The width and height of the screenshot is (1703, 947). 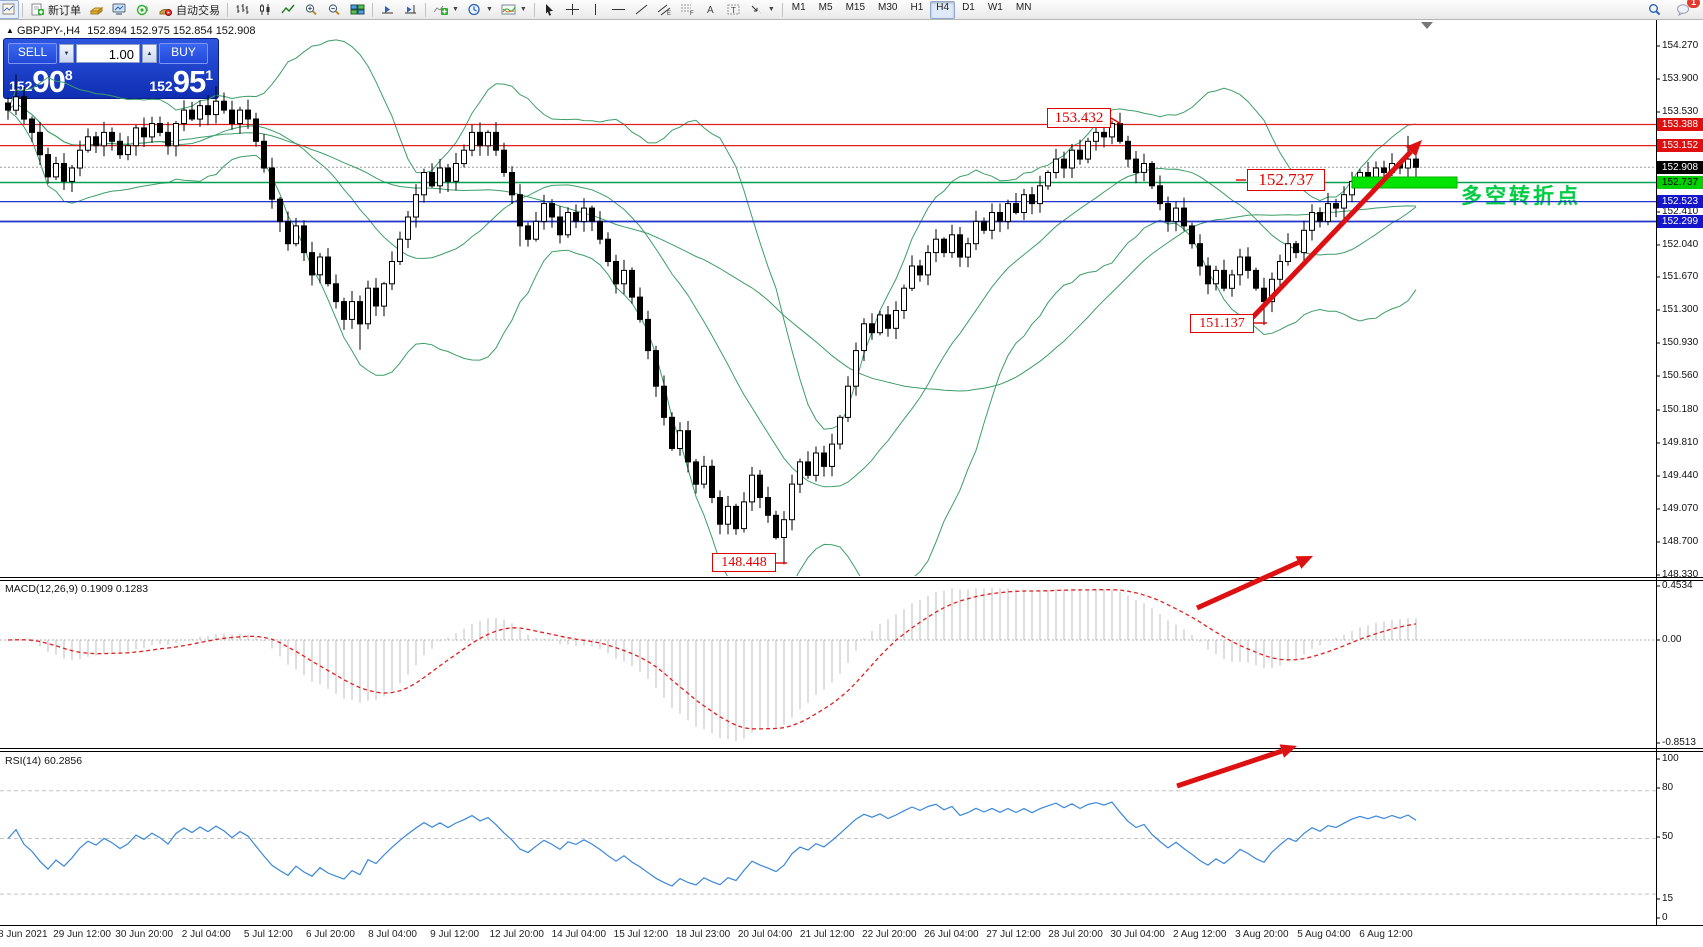 I want to click on auto-trading-button: 自动交易, so click(x=189, y=9).